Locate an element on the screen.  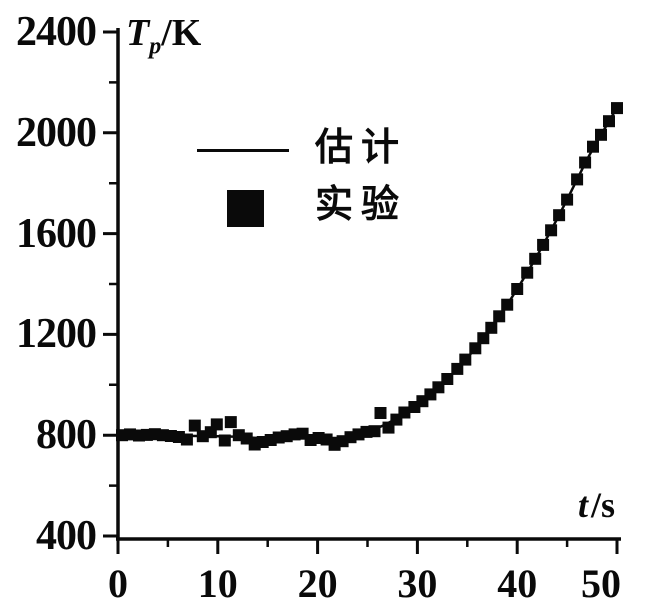
y-axis-title-subscript: p is located at coordinates (155, 46).